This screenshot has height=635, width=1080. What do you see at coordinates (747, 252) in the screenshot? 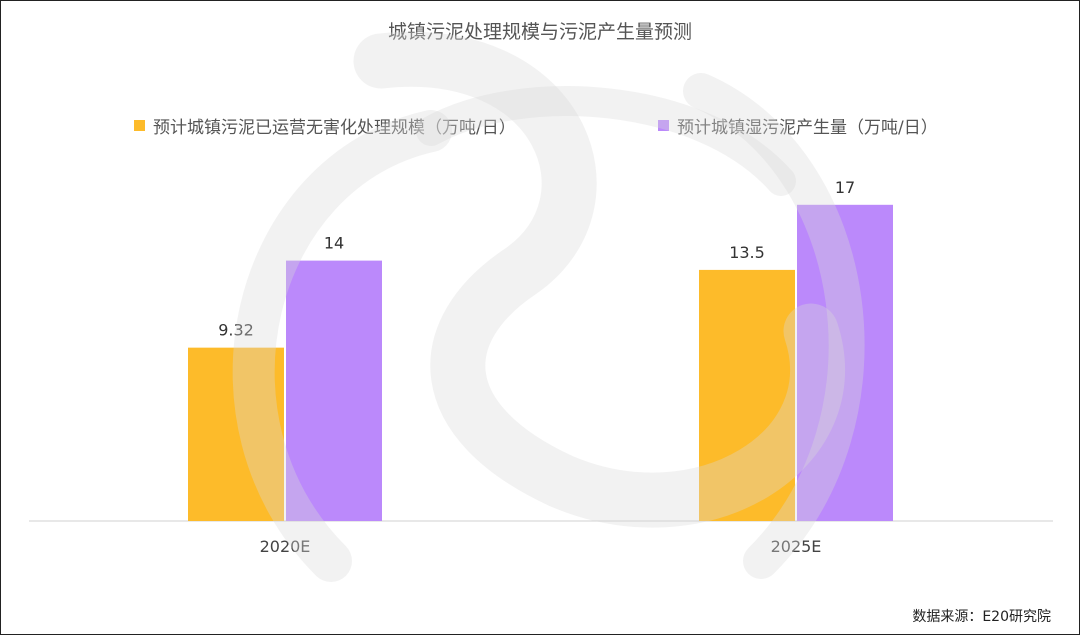
I see `data-label-2025E-series-0: 13.5` at bounding box center [747, 252].